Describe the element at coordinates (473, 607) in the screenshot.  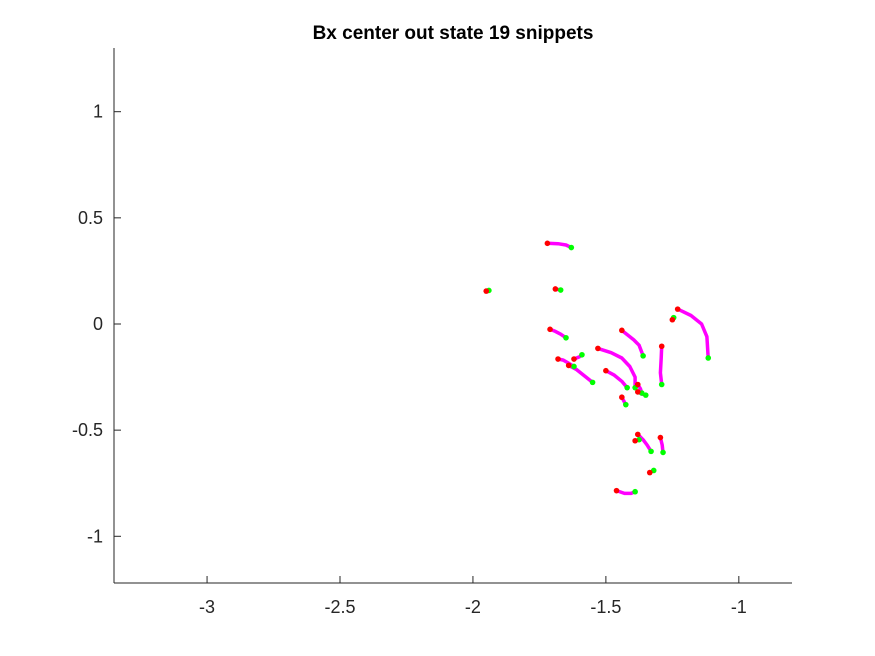
I see `x-tick-label: -2` at that location.